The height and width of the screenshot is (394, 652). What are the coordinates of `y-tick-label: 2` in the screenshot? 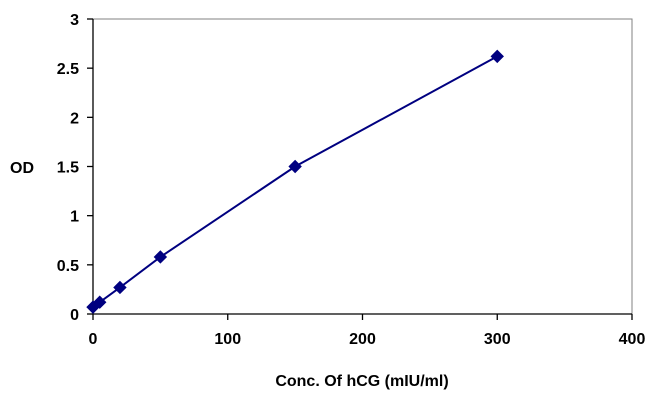 It's located at (74, 118).